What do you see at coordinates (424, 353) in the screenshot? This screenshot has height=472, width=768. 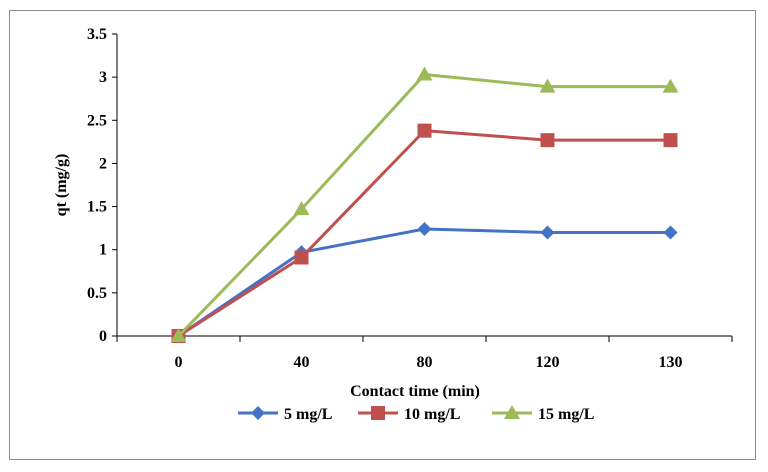 I see `x-axis: 0 40 80 120 130` at bounding box center [424, 353].